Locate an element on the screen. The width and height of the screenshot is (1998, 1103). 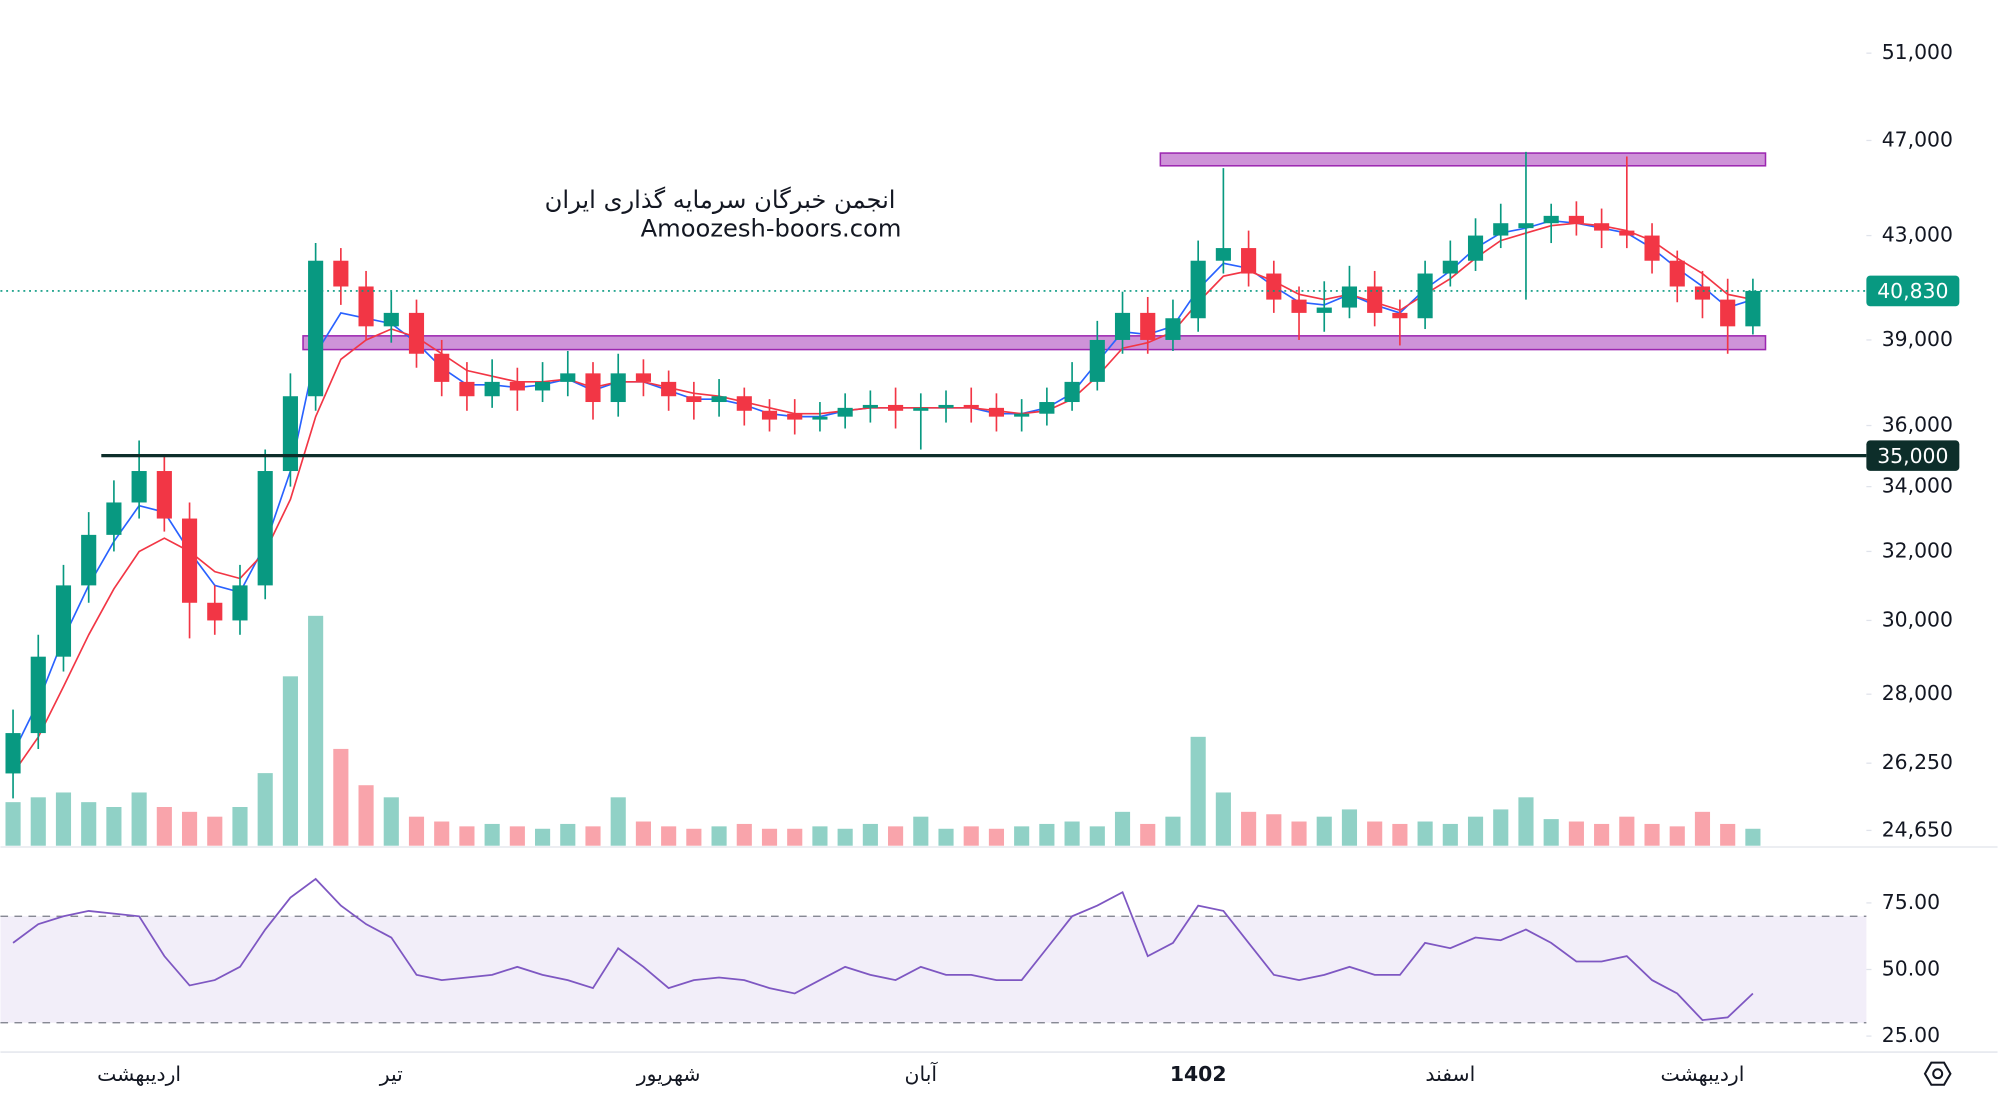
y-tick-label: 39,000 is located at coordinates (1917, 339).